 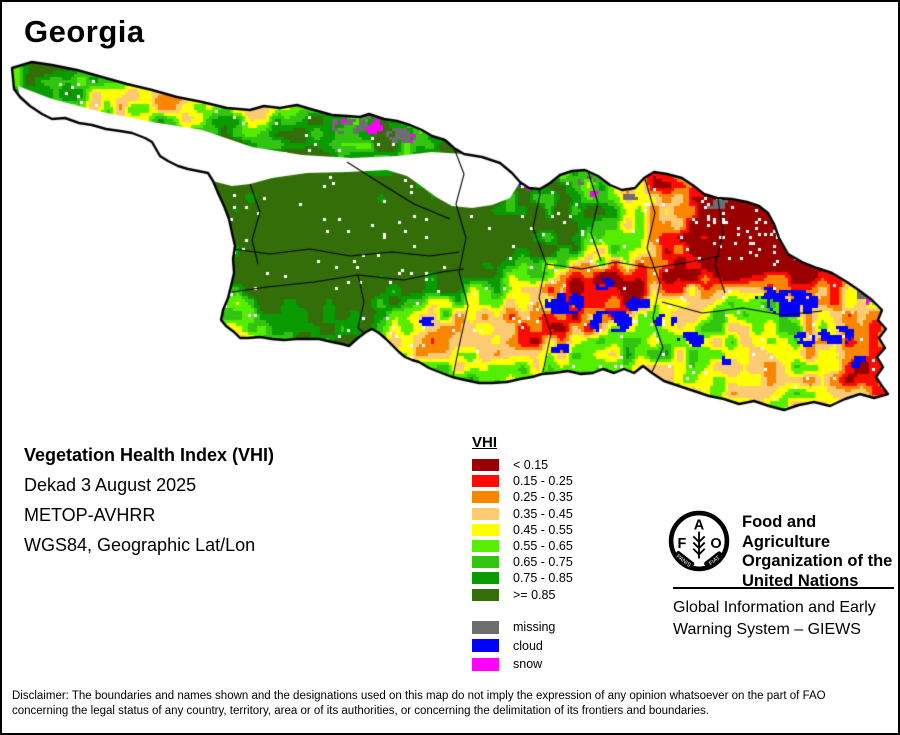 I want to click on legend-row: 0.65 - 0.75, so click(x=522, y=562).